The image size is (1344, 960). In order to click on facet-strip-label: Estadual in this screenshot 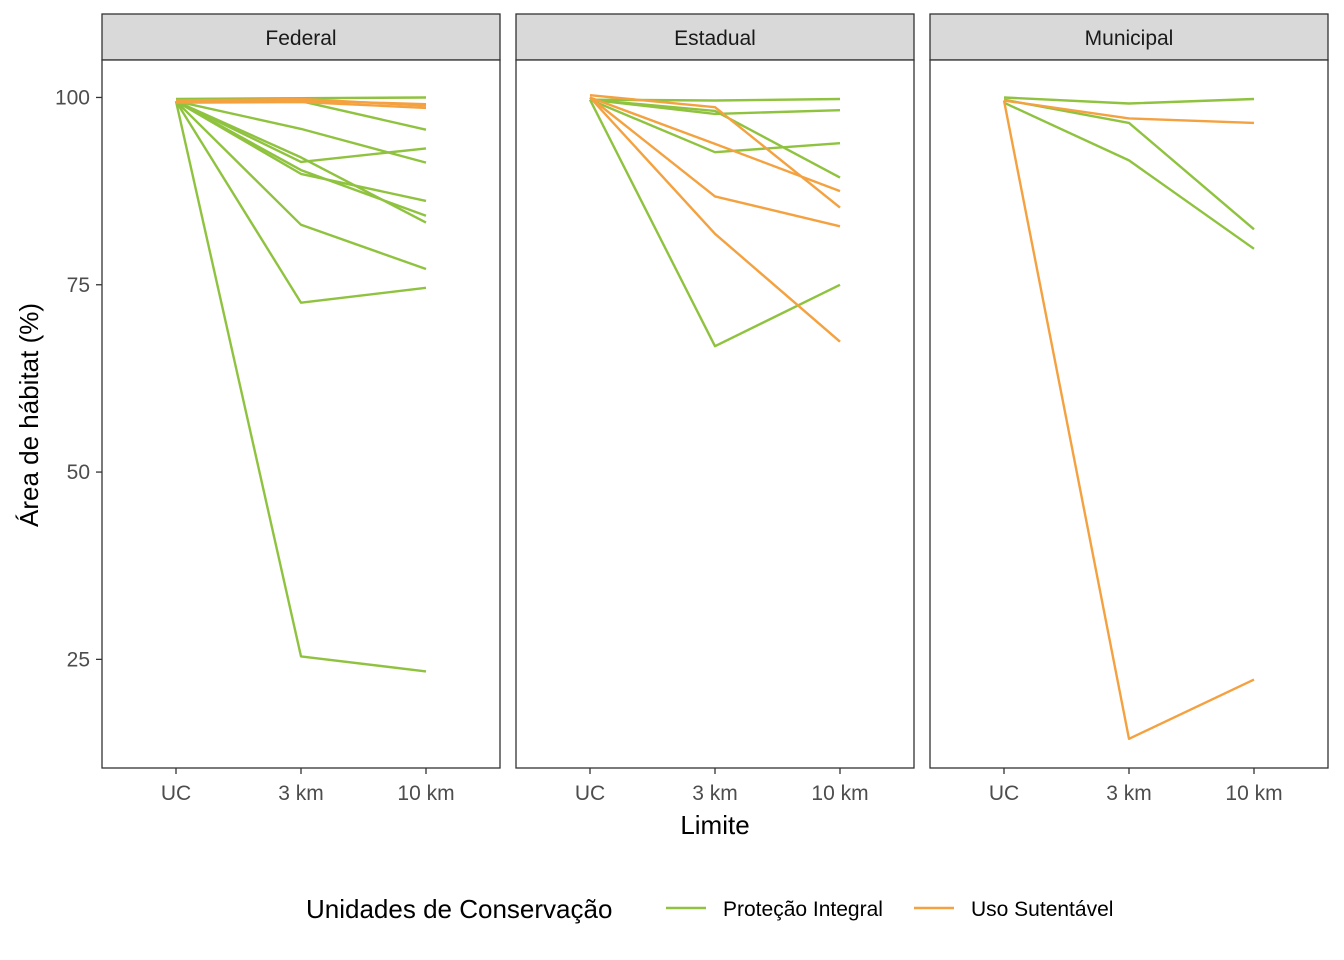, I will do `click(715, 38)`.